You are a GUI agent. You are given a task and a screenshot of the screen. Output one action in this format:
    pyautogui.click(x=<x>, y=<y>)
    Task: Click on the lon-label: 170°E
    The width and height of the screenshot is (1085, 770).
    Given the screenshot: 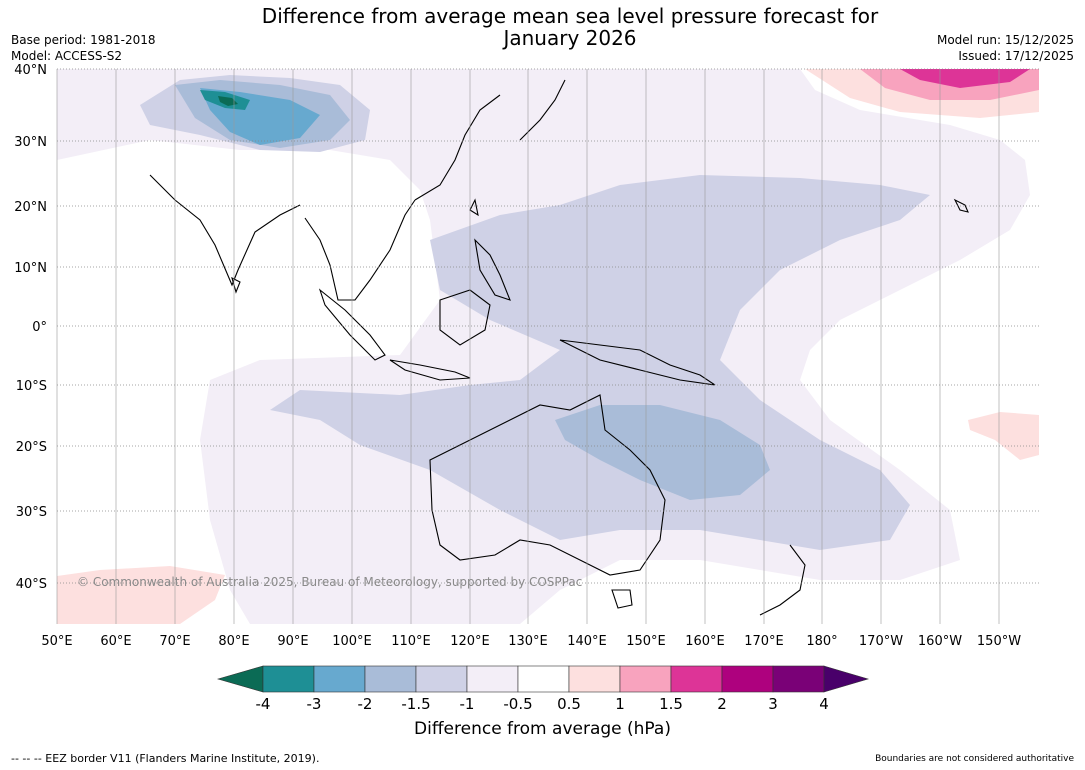 What is the action you would take?
    pyautogui.click(x=764, y=641)
    